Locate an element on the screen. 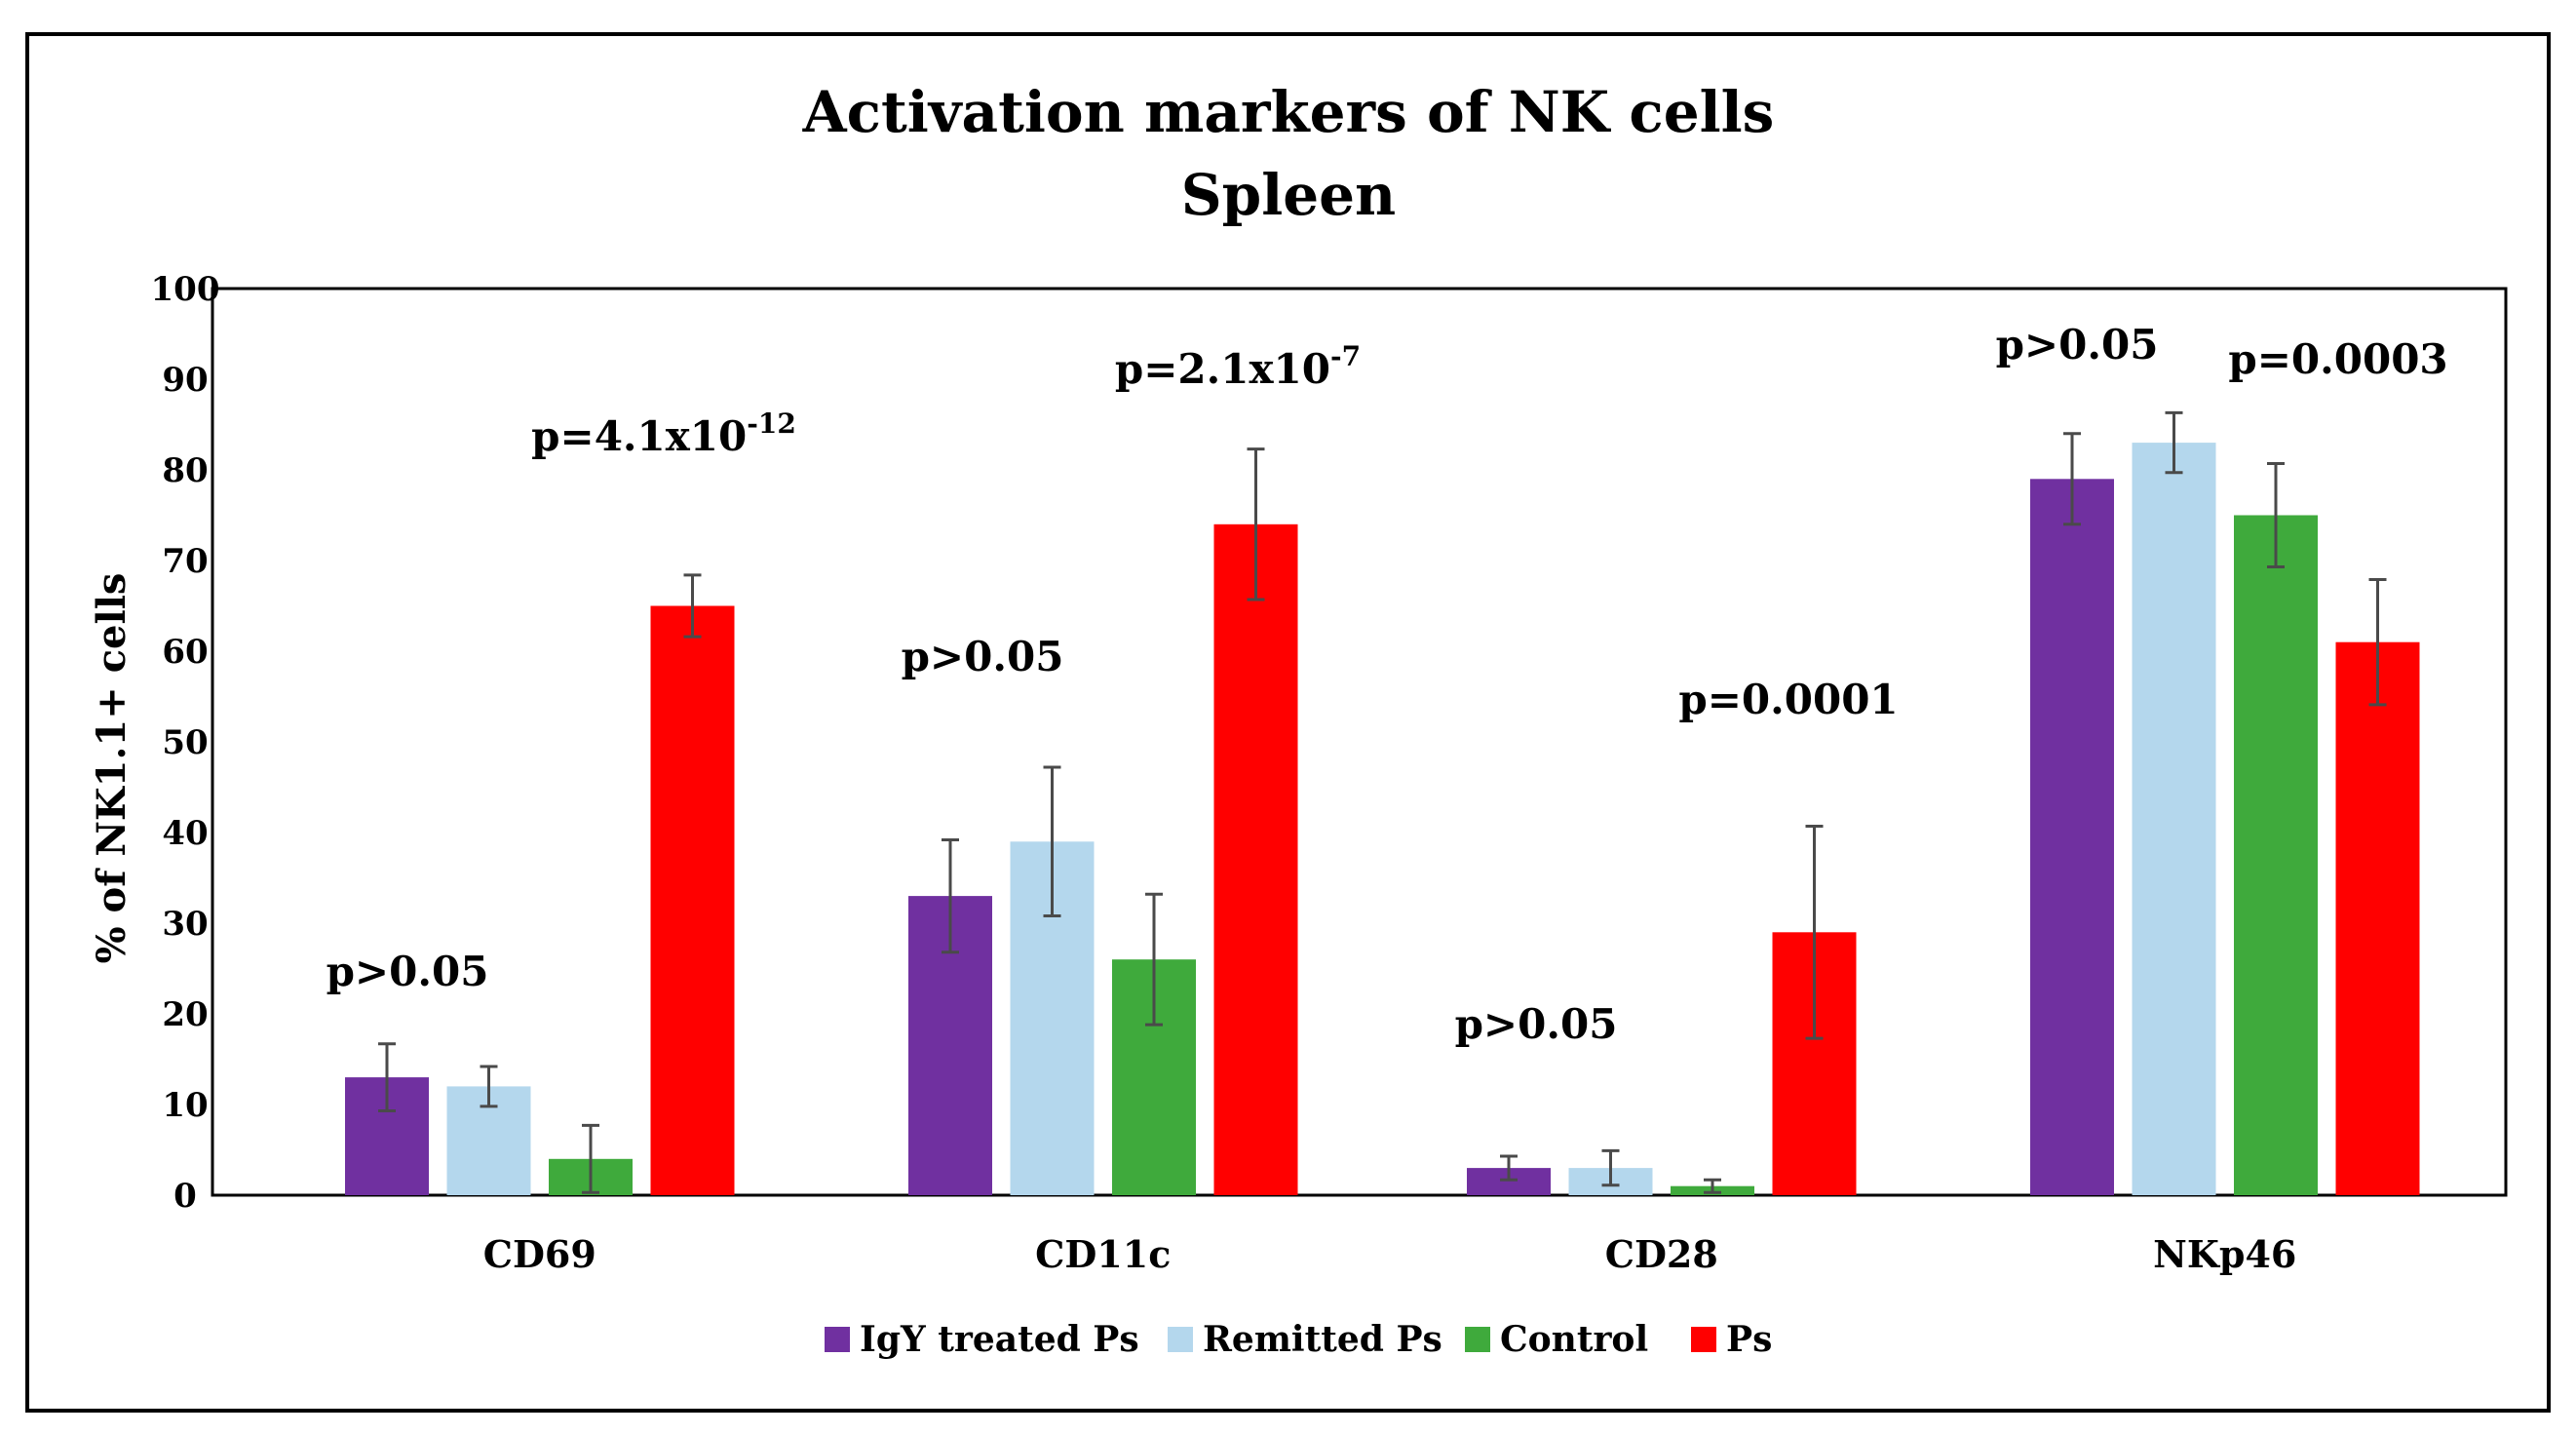 This screenshot has width=2576, height=1435. bar-nkp46-remitted-ps is located at coordinates (2174, 819).